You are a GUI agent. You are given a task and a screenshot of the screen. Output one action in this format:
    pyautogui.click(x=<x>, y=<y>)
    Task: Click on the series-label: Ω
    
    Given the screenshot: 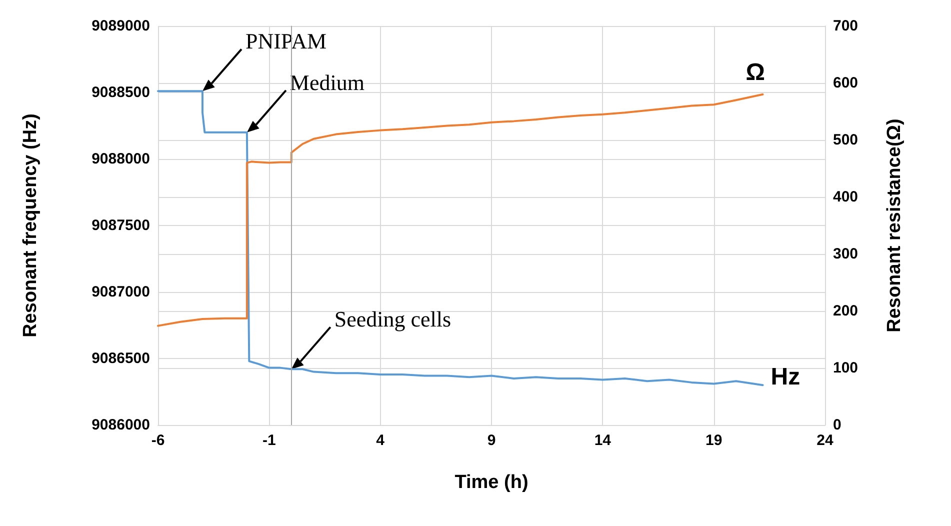 What is the action you would take?
    pyautogui.click(x=755, y=72)
    